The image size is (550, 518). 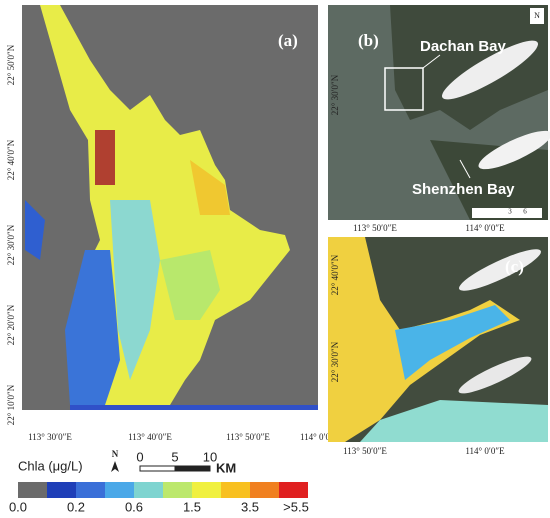 What do you see at coordinates (210, 187) in the screenshot?
I see `east-water` at bounding box center [210, 187].